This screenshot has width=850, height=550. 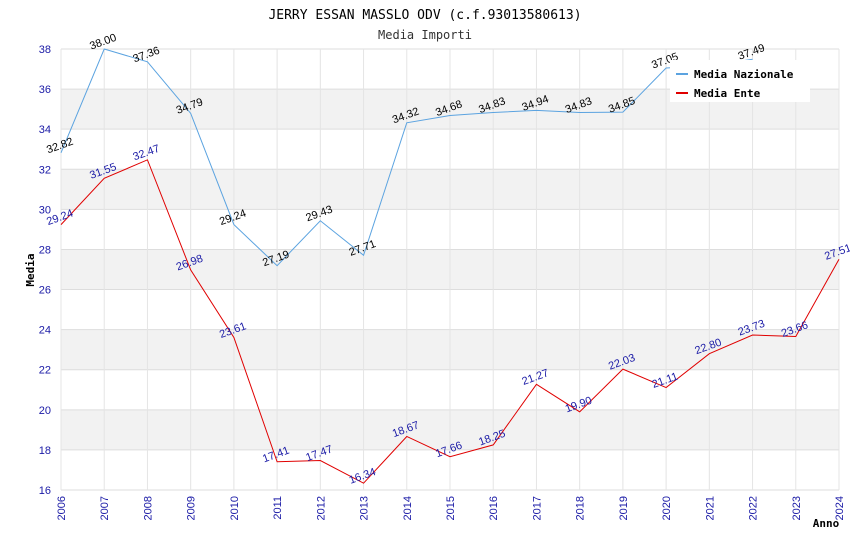 I want to click on x-tick-label: 2021, so click(x=710, y=508).